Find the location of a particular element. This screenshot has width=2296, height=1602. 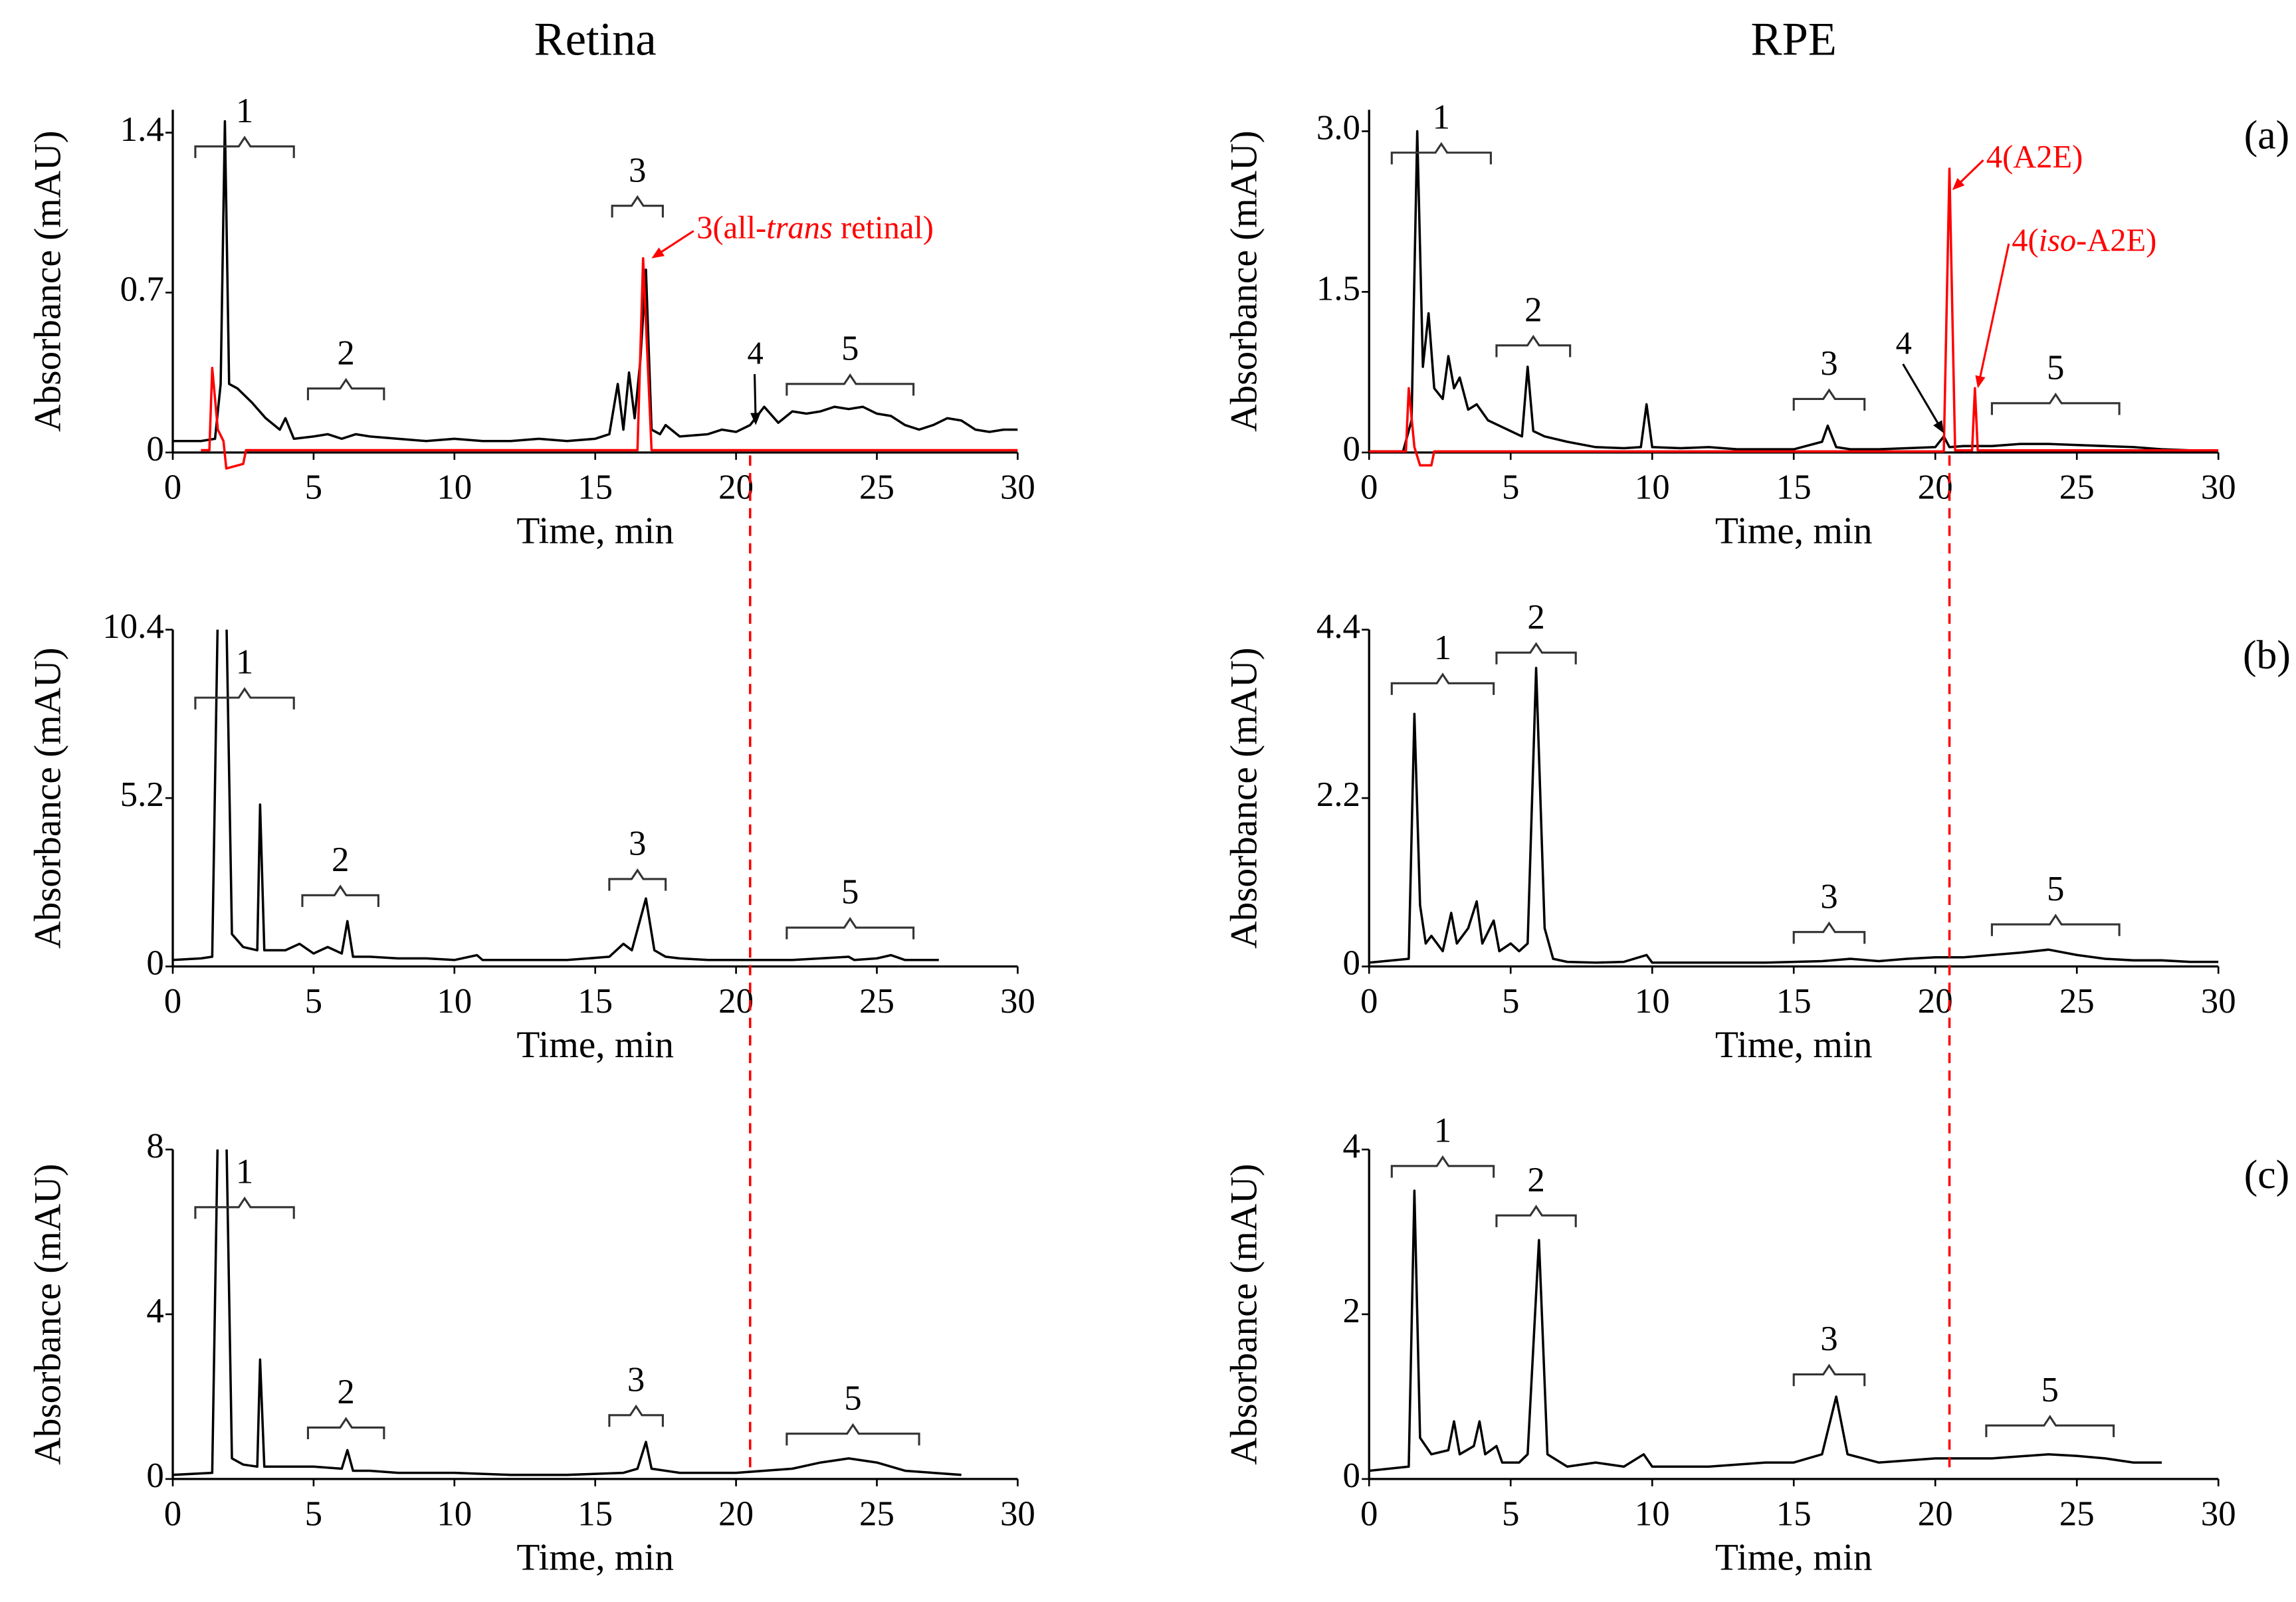

bracket-label: 3 is located at coordinates (637, 170).